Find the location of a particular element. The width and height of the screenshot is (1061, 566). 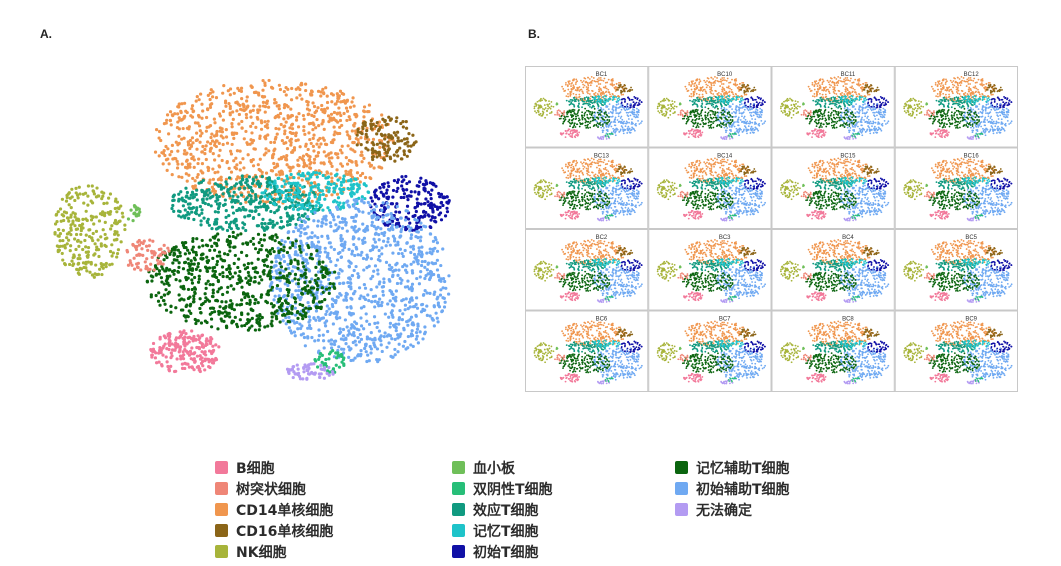

cluster-双阴性T细胞 is located at coordinates (329, 362).